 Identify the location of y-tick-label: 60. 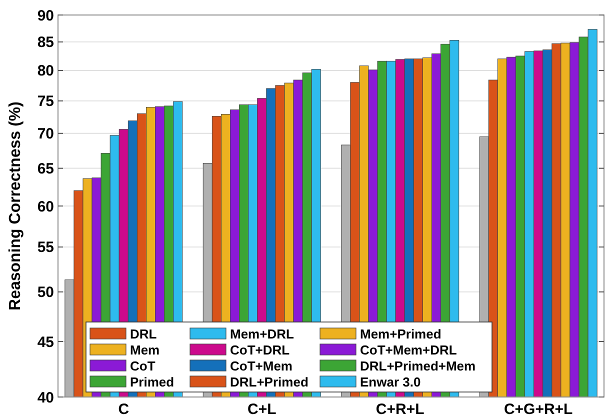
(45, 207).